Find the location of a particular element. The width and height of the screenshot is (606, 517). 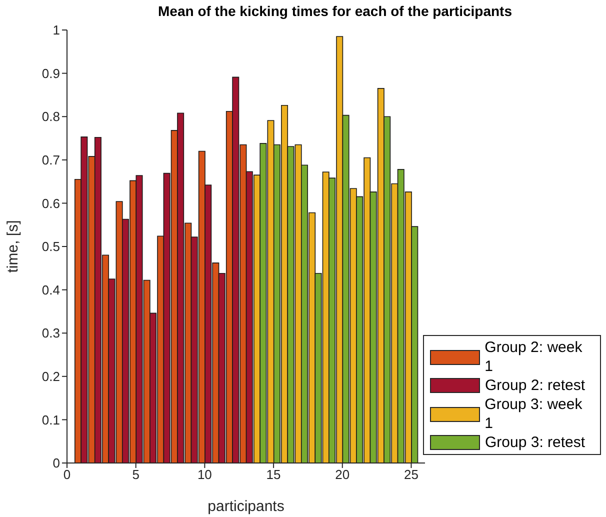

x-axis-title: participants is located at coordinates (246, 506).